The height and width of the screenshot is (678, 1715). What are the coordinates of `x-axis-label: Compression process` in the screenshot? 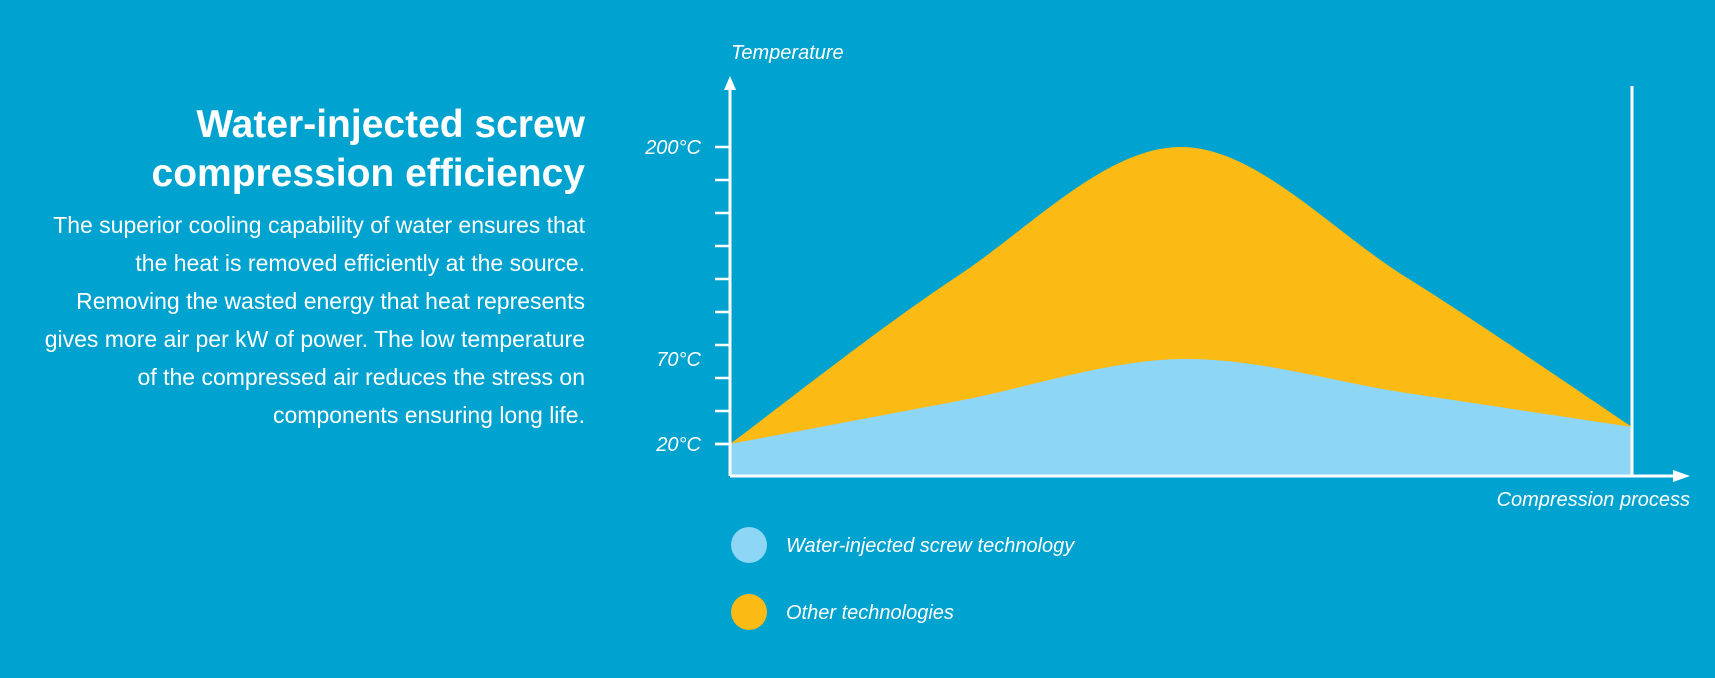 It's located at (1593, 500).